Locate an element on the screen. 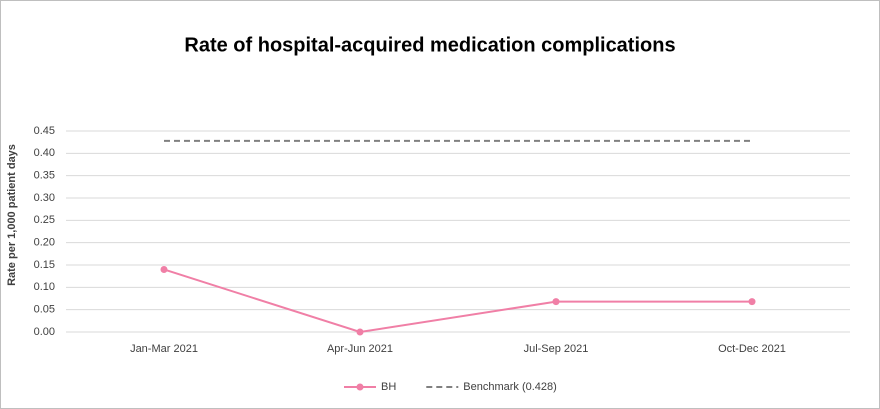  x-tick-label: Jul-Sep 2021 is located at coordinates (556, 349).